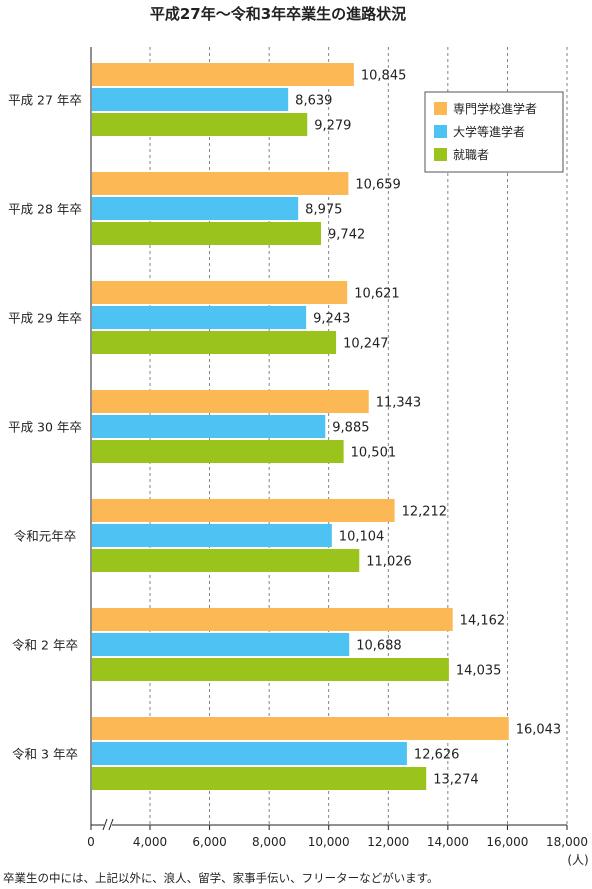 The width and height of the screenshot is (592, 889). Describe the element at coordinates (45, 754) in the screenshot. I see `category-label: 令和 3 年卒` at that location.